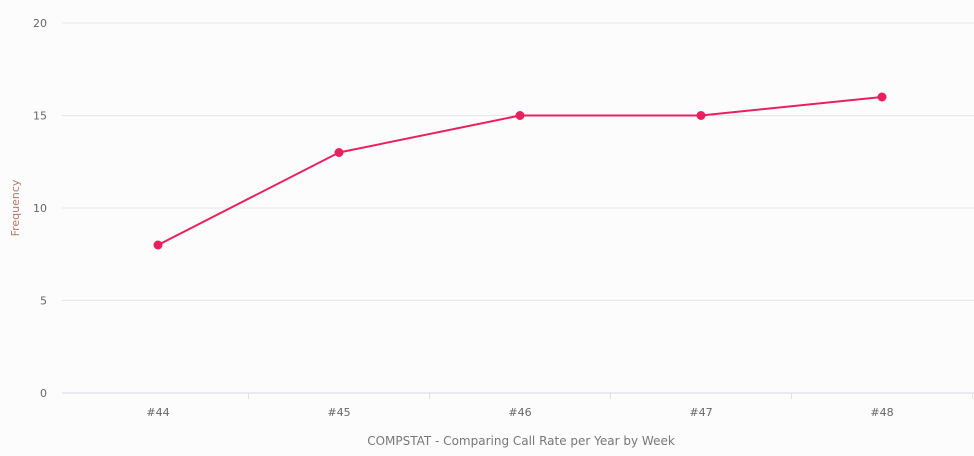 The width and height of the screenshot is (974, 456). What do you see at coordinates (43, 393) in the screenshot?
I see `y-tick-label: 0` at bounding box center [43, 393].